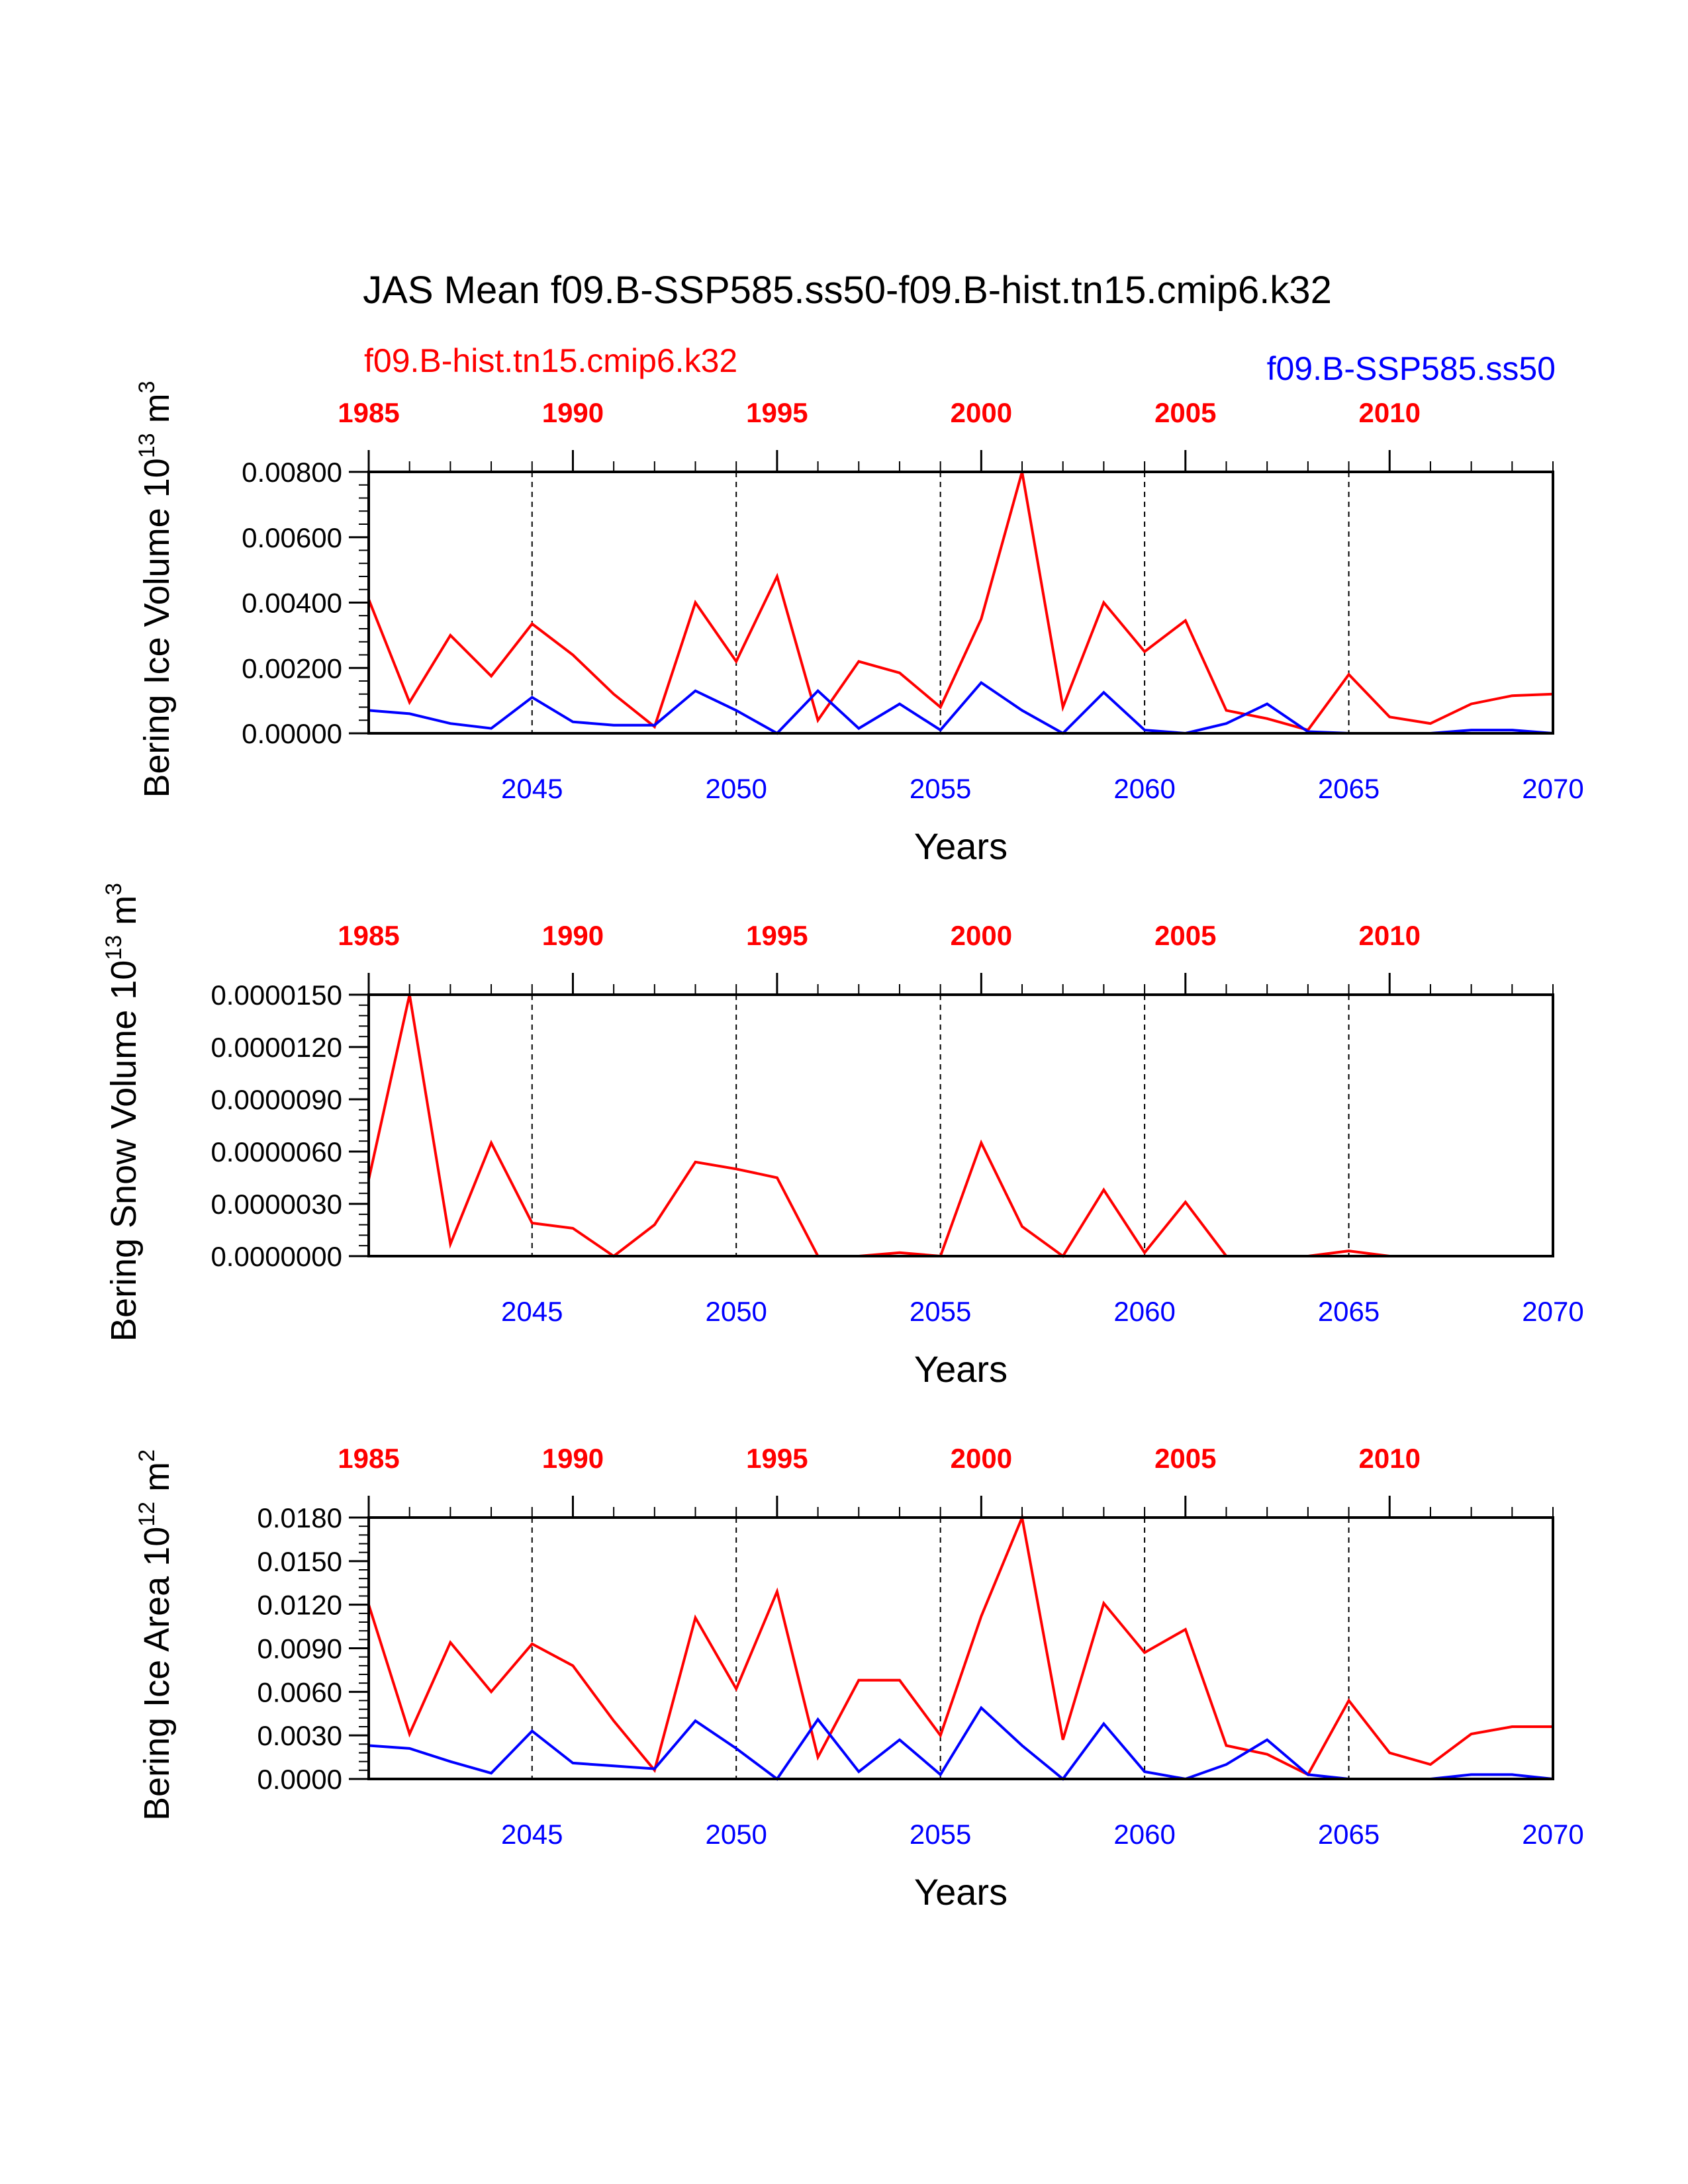 Image resolution: width=1688 pixels, height=2184 pixels. What do you see at coordinates (292, 603) in the screenshot?
I see `y-tick-label: 0.00400` at bounding box center [292, 603].